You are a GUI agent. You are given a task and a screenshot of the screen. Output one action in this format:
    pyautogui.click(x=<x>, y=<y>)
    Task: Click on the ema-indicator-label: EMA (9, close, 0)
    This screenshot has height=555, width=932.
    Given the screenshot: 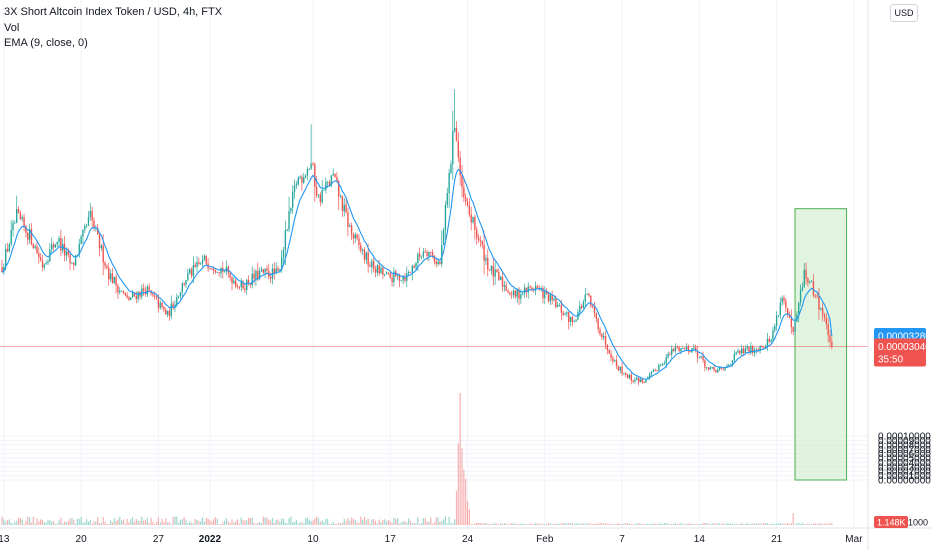 What is the action you would take?
    pyautogui.click(x=46, y=43)
    